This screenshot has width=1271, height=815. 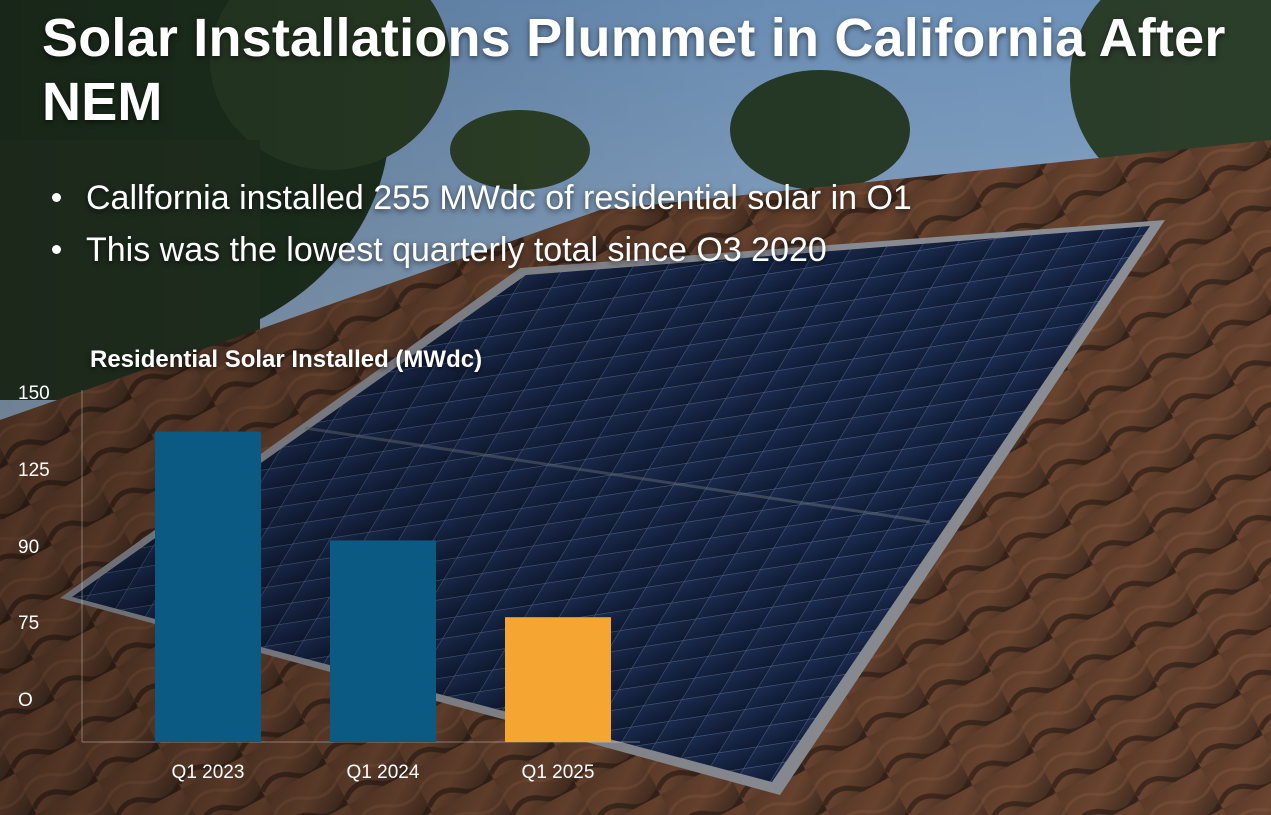 I want to click on x-category-label: Q1 2025, so click(x=558, y=772).